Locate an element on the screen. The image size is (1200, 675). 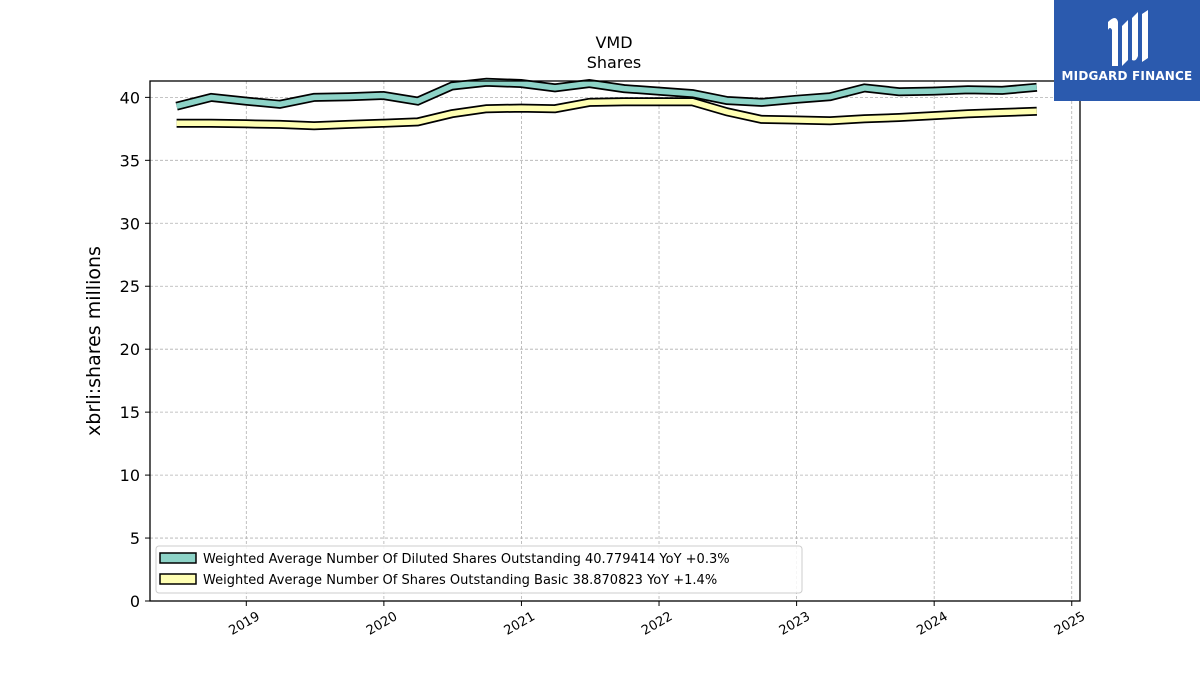
y-tick-label: 0 is located at coordinates (135, 601).